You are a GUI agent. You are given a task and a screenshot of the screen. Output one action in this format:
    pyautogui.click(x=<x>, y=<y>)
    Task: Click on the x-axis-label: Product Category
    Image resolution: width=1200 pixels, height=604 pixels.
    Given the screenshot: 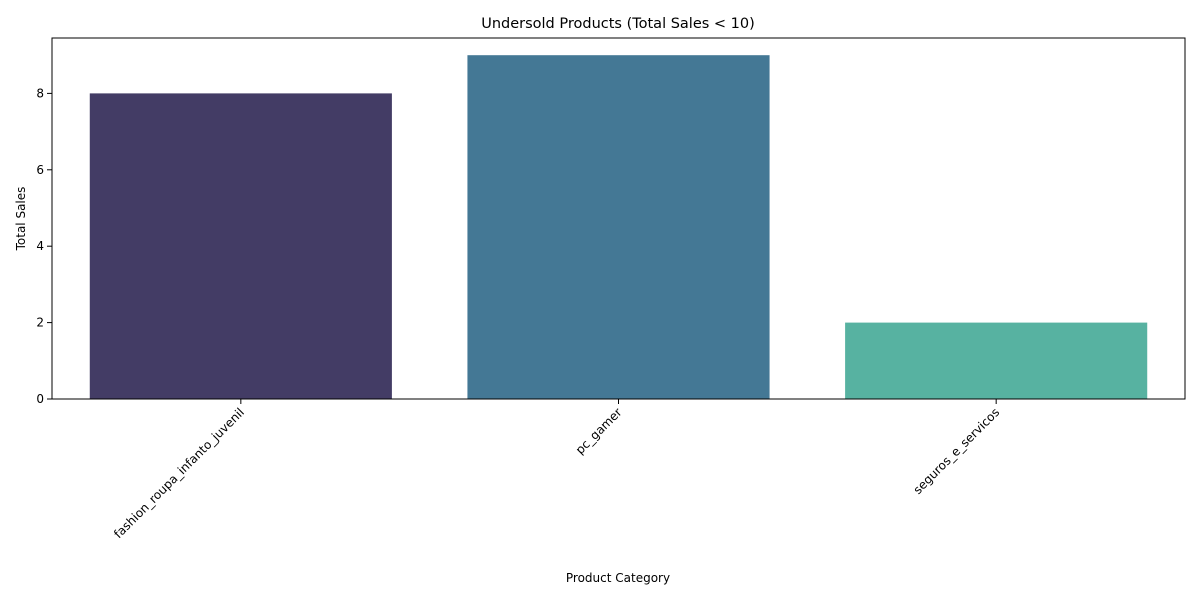 What is the action you would take?
    pyautogui.click(x=618, y=578)
    